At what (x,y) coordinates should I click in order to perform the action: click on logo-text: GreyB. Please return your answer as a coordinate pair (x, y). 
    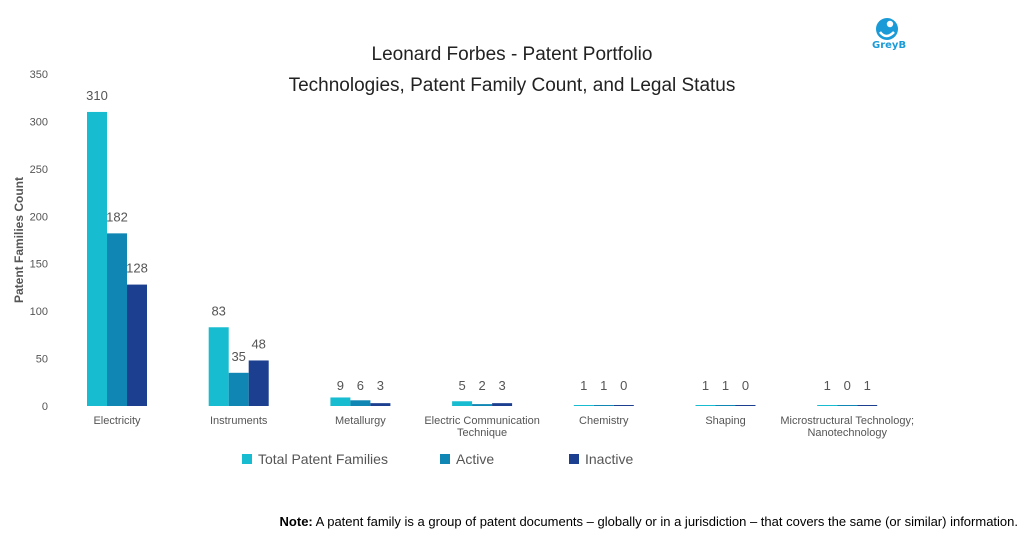
    Looking at the image, I should click on (889, 45).